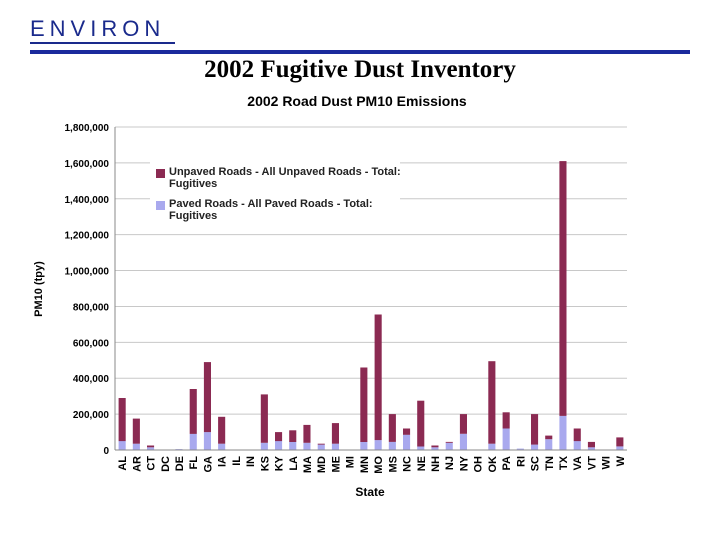 This screenshot has height=540, width=720. I want to click on x-tick-label: VA, so click(578, 463).